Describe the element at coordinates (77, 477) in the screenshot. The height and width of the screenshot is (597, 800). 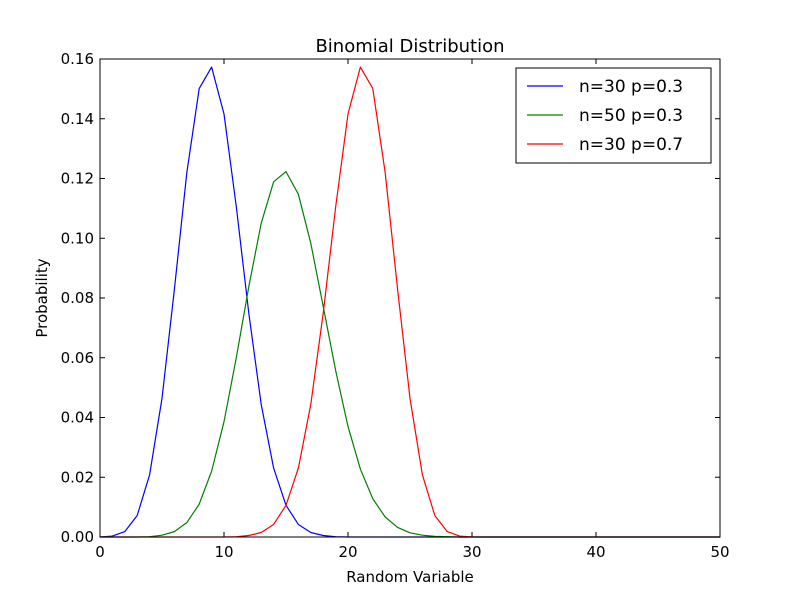
I see `y-tick-label: 0.02` at that location.